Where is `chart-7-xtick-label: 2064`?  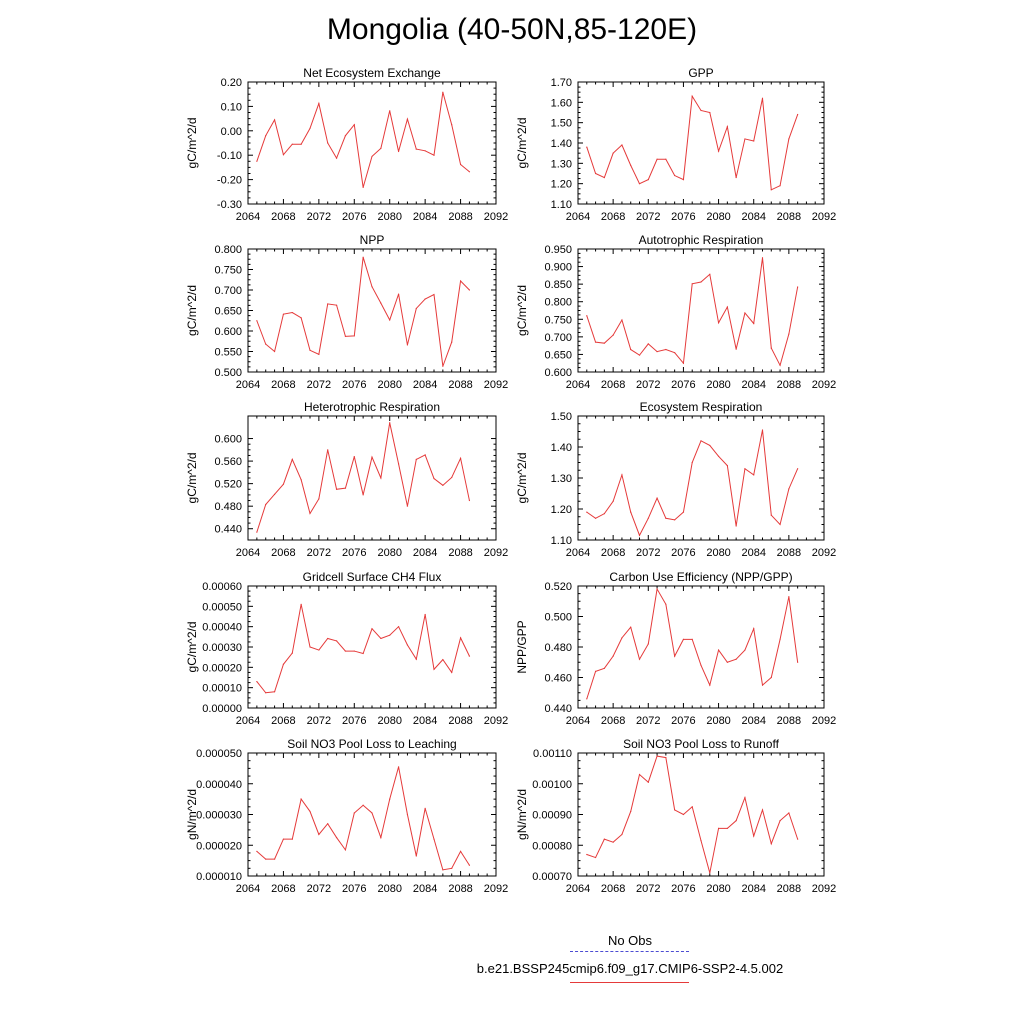 chart-7-xtick-label: 2064 is located at coordinates (578, 721).